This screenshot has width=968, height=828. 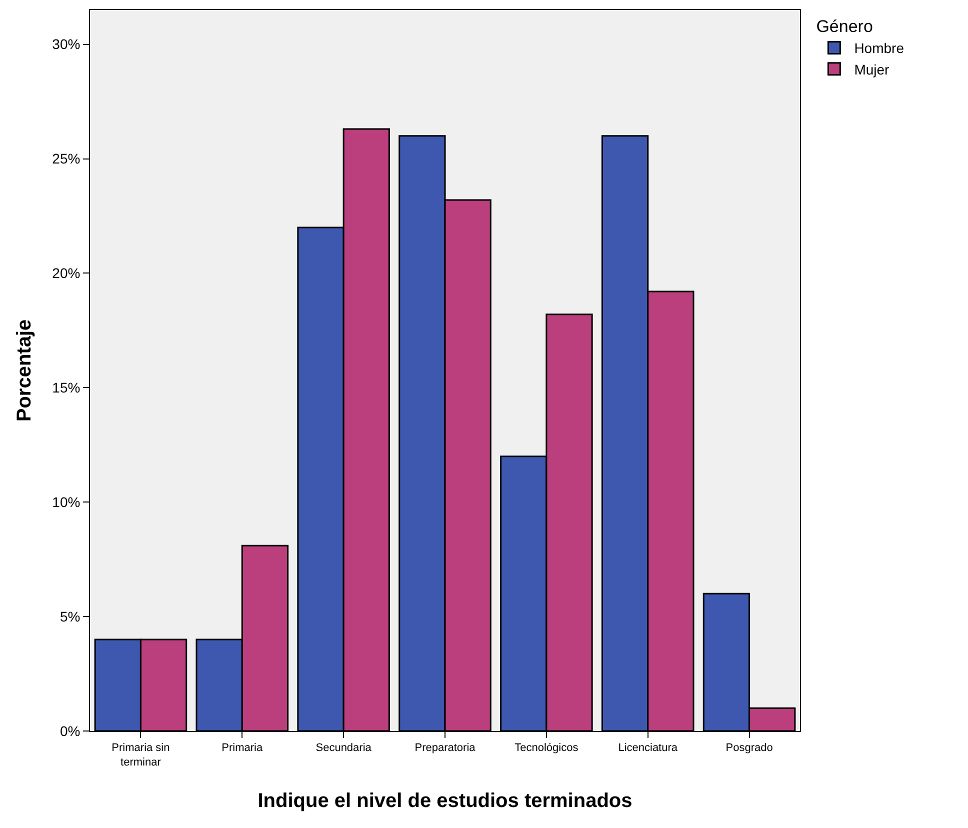 What do you see at coordinates (66, 388) in the screenshot?
I see `y-tick-label: 15%` at bounding box center [66, 388].